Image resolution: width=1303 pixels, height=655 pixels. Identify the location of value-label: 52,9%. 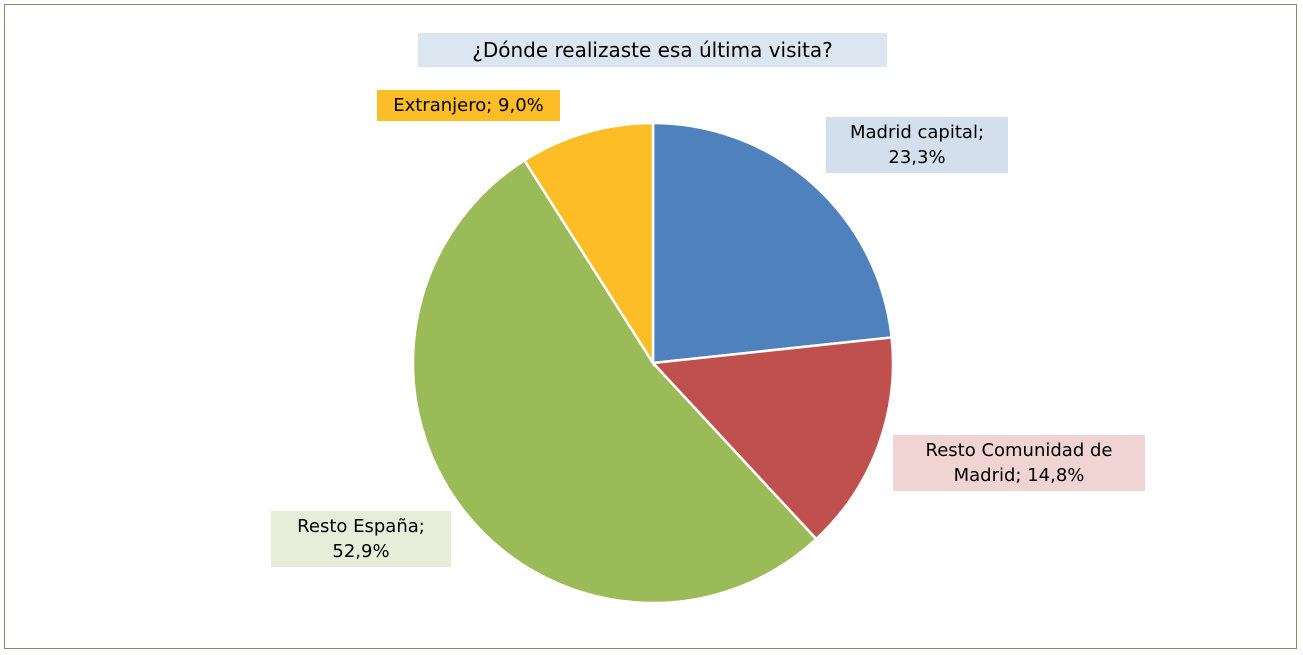
(361, 551).